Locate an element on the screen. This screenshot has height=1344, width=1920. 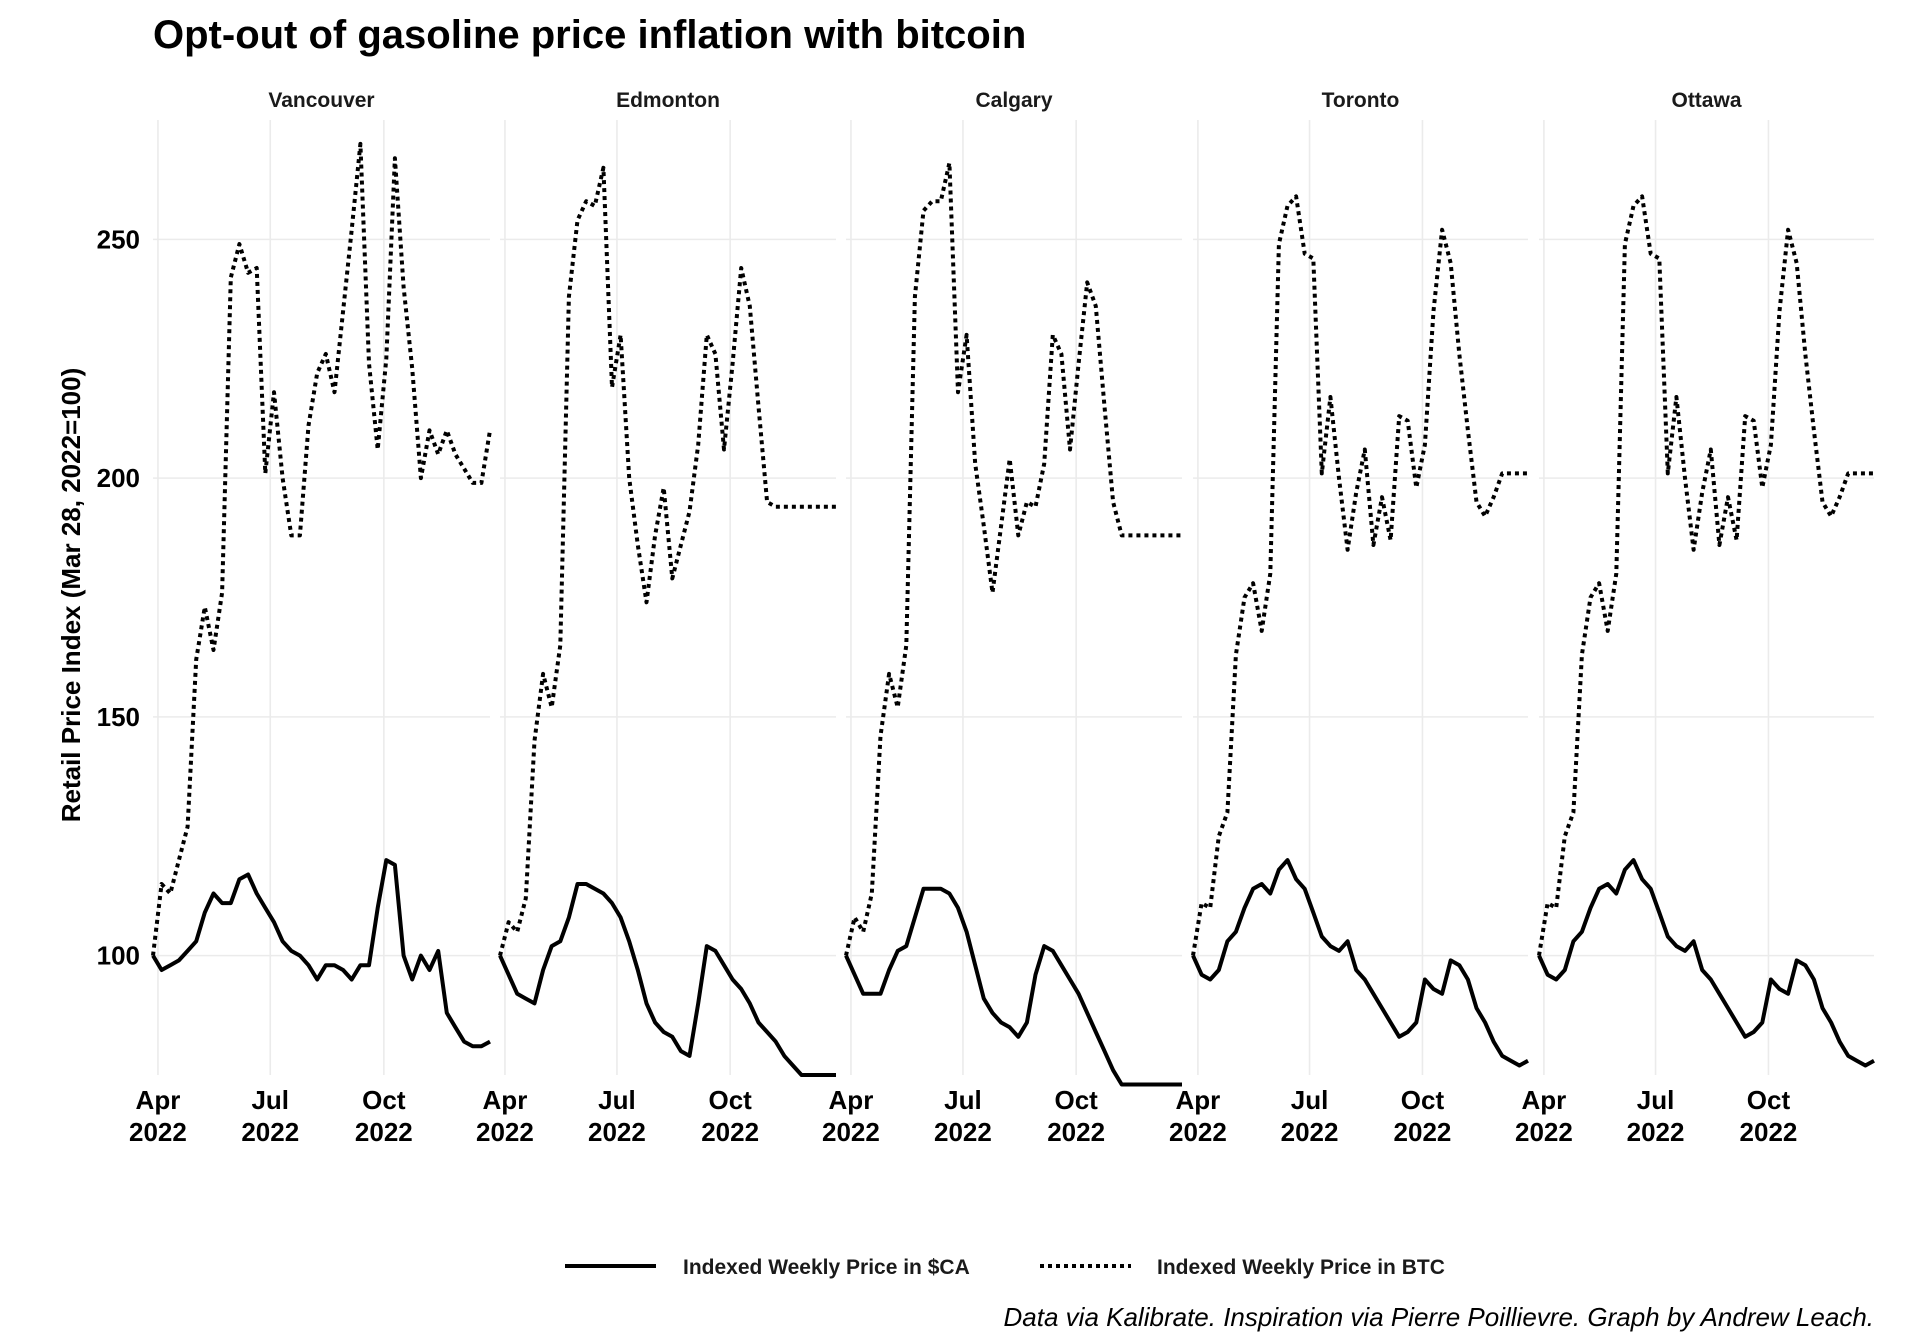
y-tick-label: 200 is located at coordinates (118, 478).